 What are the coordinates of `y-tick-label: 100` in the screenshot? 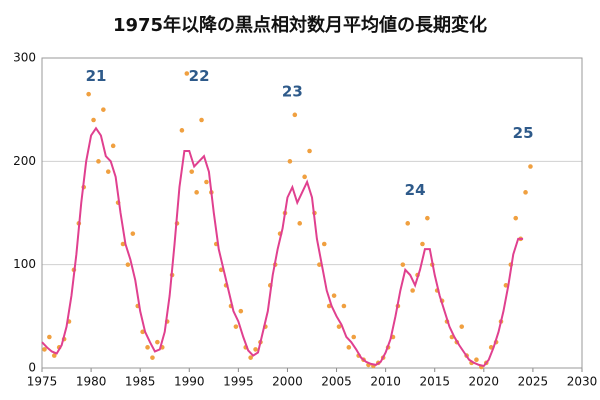 It's located at (24, 264).